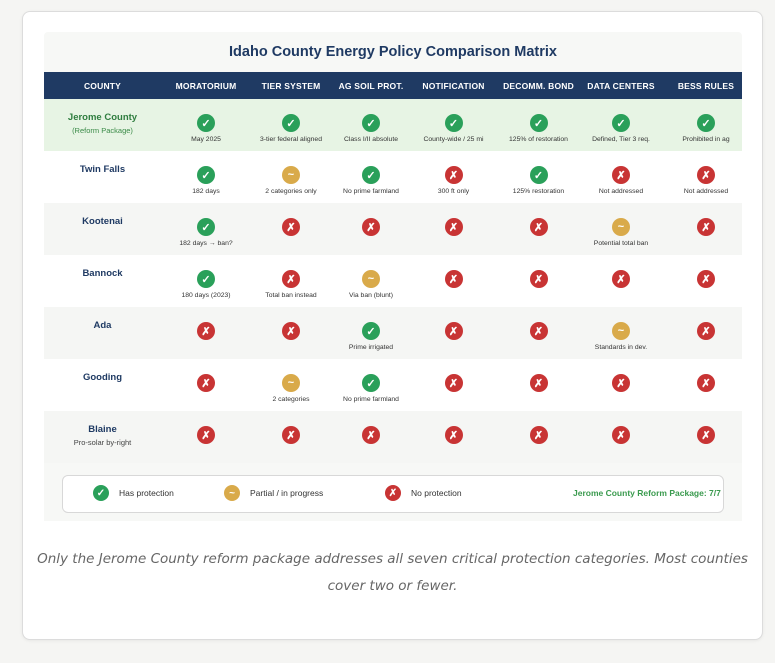 The width and height of the screenshot is (775, 663). I want to click on legend-label-no: No protection, so click(436, 493).